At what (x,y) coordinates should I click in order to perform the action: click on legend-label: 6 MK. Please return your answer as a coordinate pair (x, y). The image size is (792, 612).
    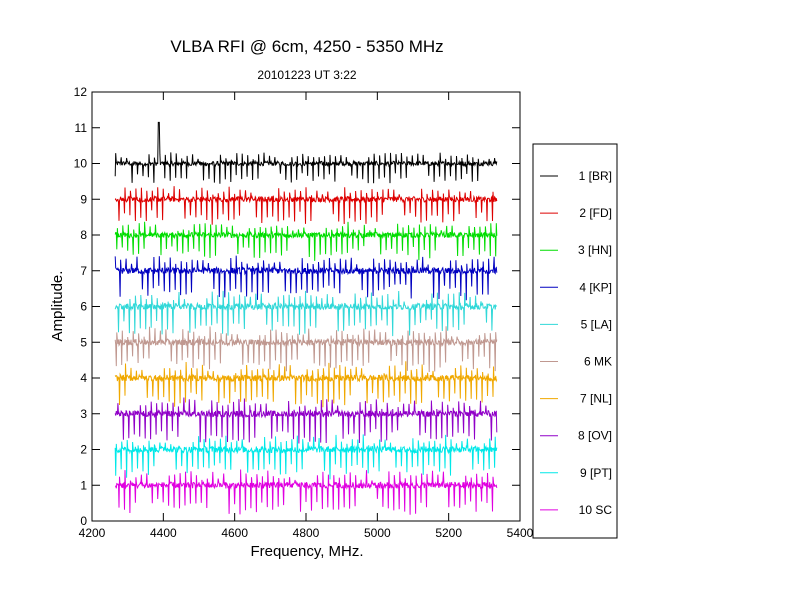
    Looking at the image, I should click on (598, 362).